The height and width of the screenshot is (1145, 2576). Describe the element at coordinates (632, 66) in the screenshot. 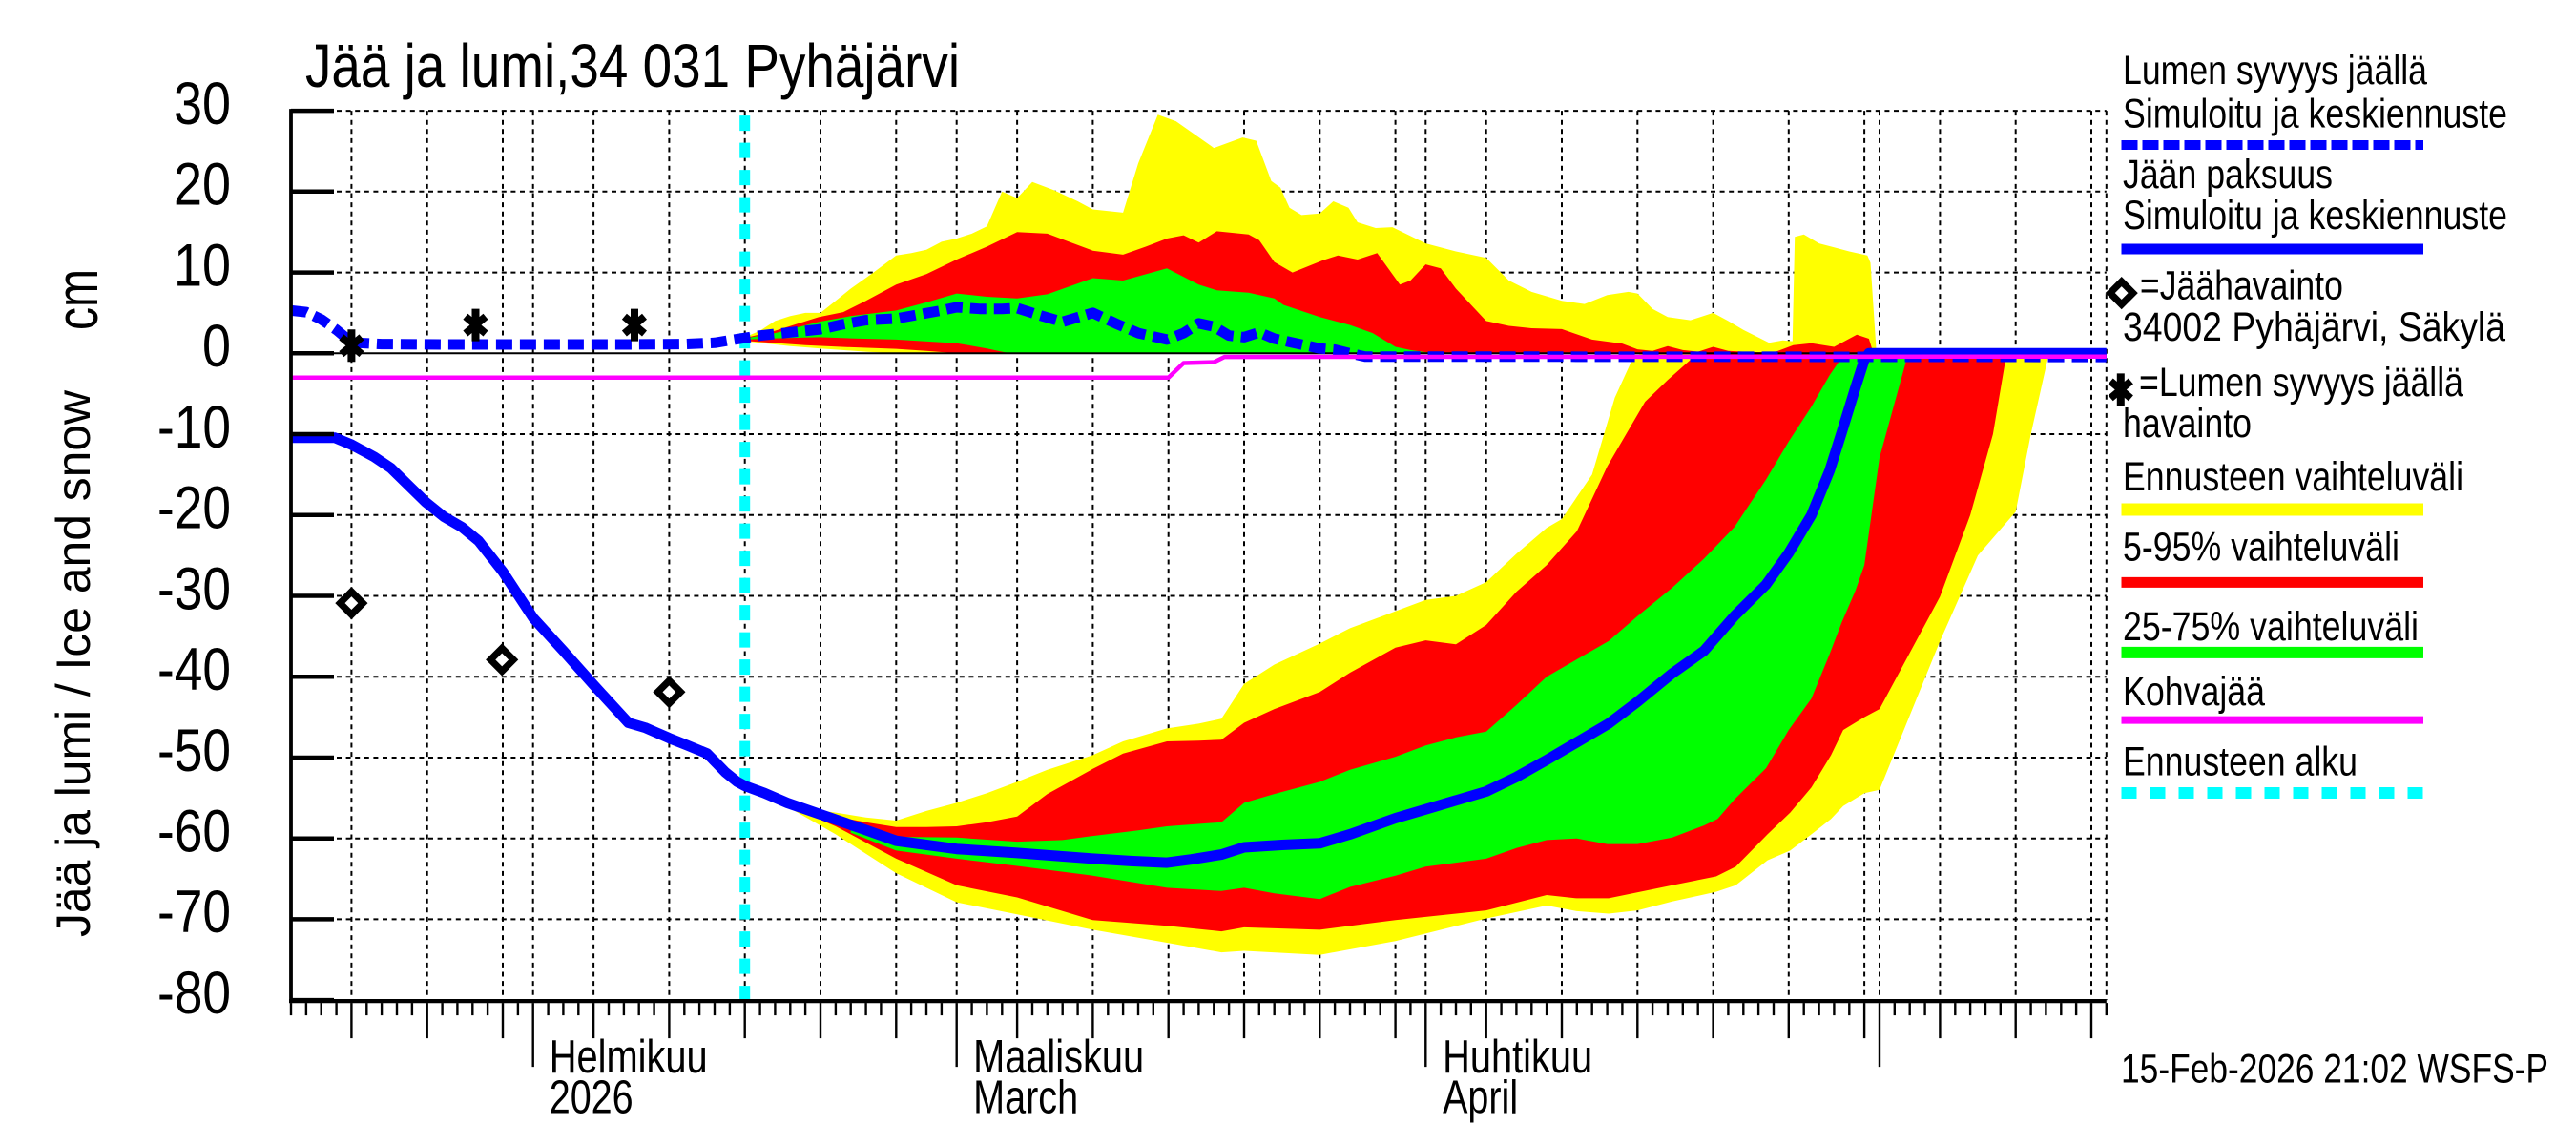

I see `svg-text: Jää ja lumi,34 031 Pyhäjärvi` at that location.